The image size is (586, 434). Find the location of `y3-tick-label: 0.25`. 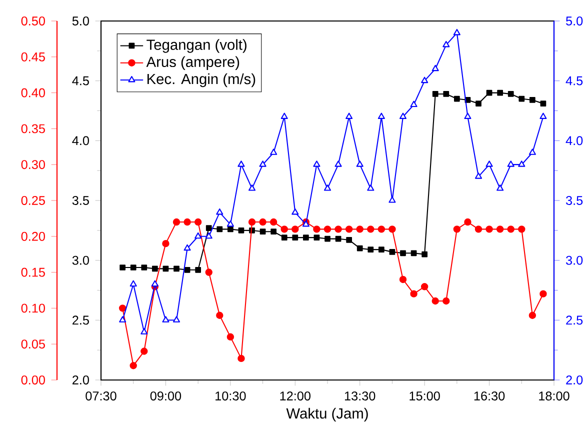

y3-tick-label: 0.25 is located at coordinates (33, 200).